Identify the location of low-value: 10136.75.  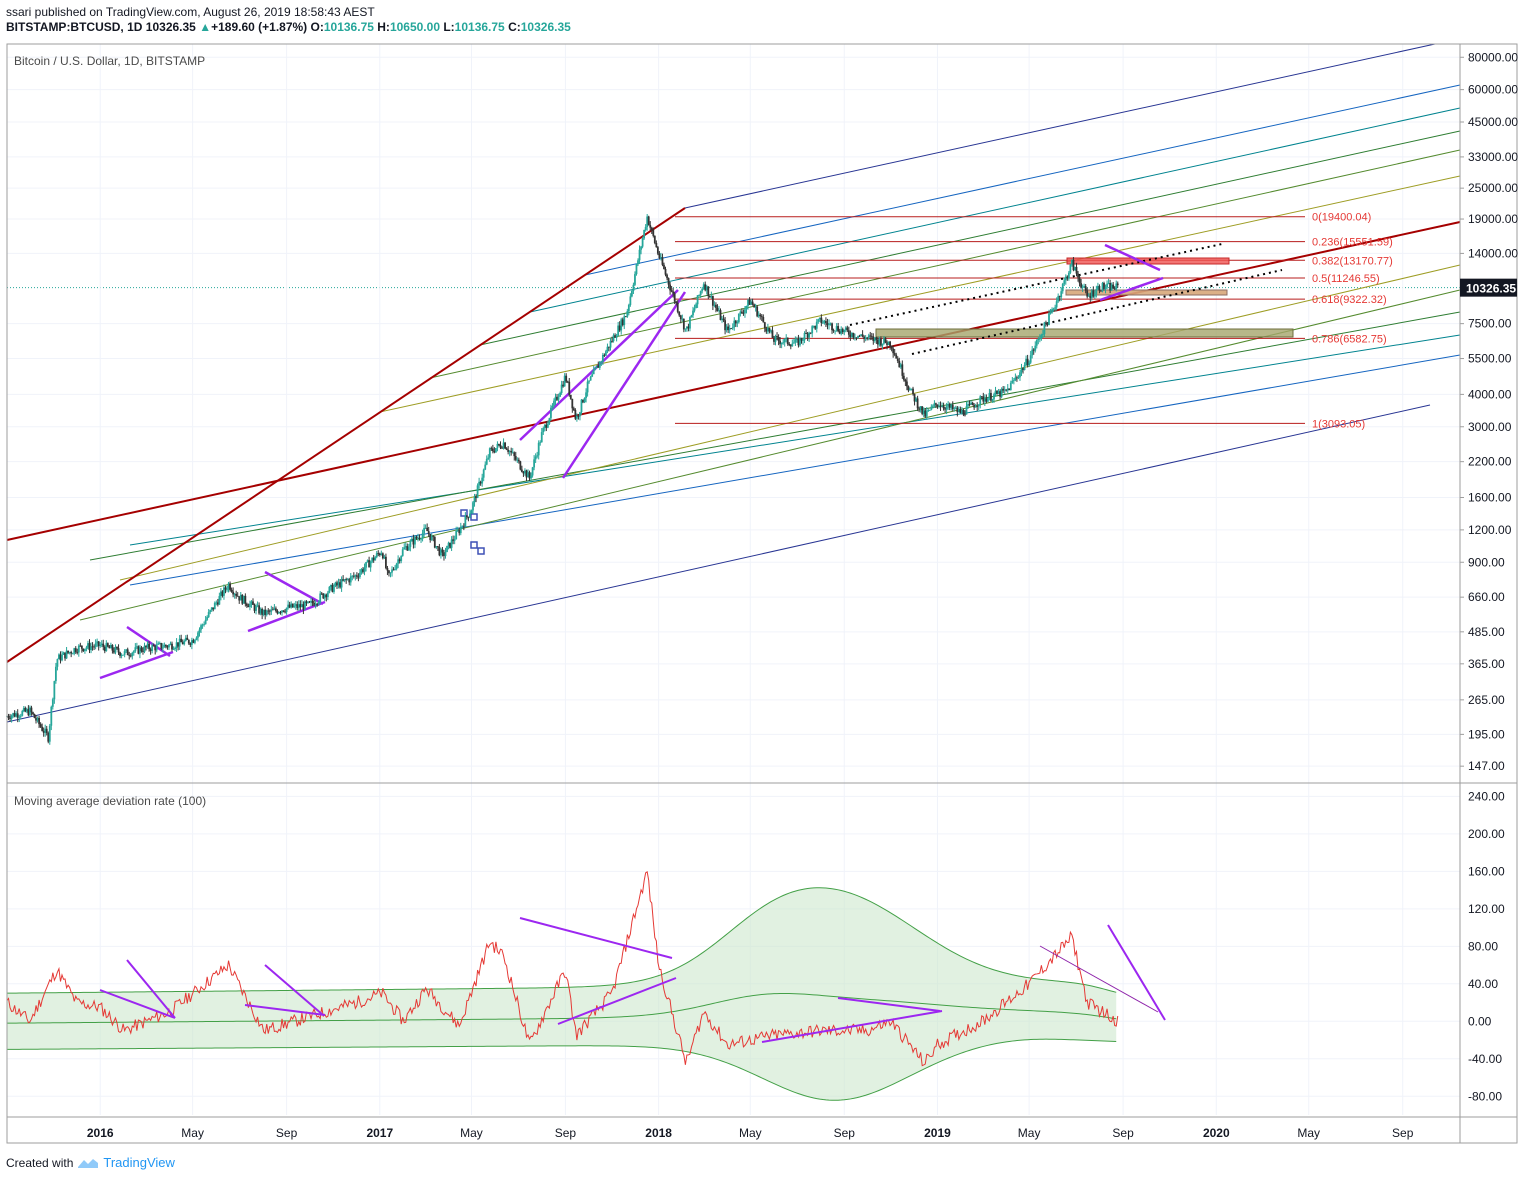
(479, 27).